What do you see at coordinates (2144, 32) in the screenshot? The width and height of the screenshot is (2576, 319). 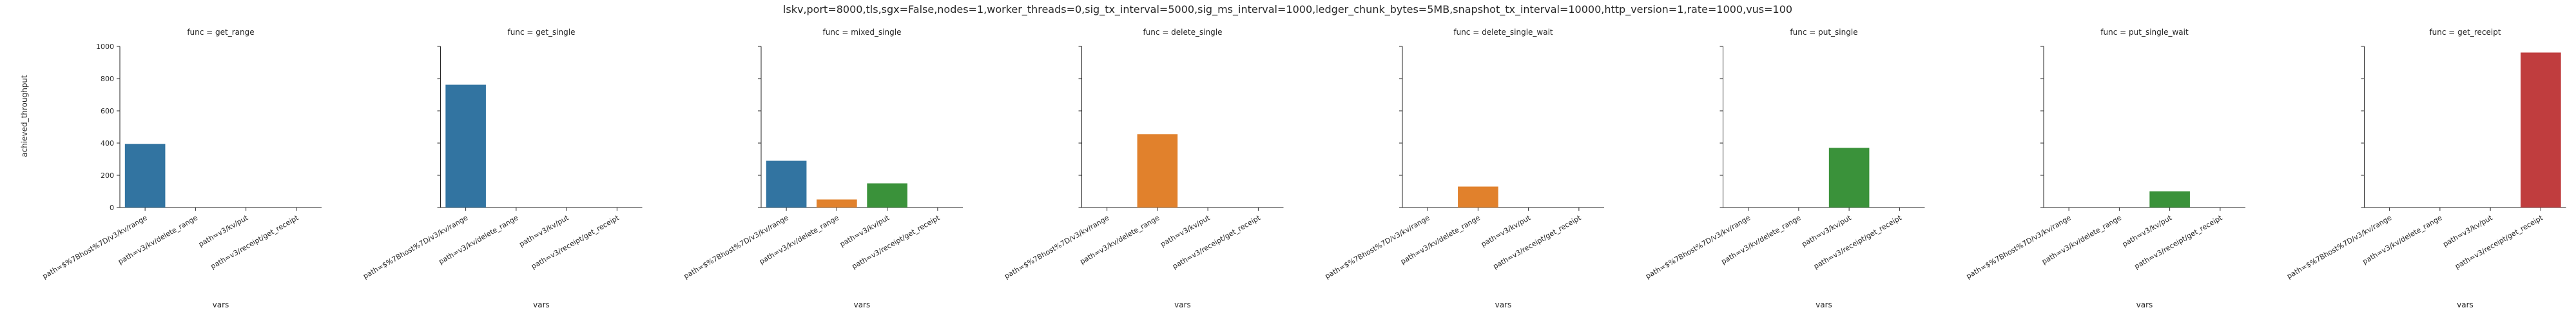 I see `panel-title: func = put_single_wait` at bounding box center [2144, 32].